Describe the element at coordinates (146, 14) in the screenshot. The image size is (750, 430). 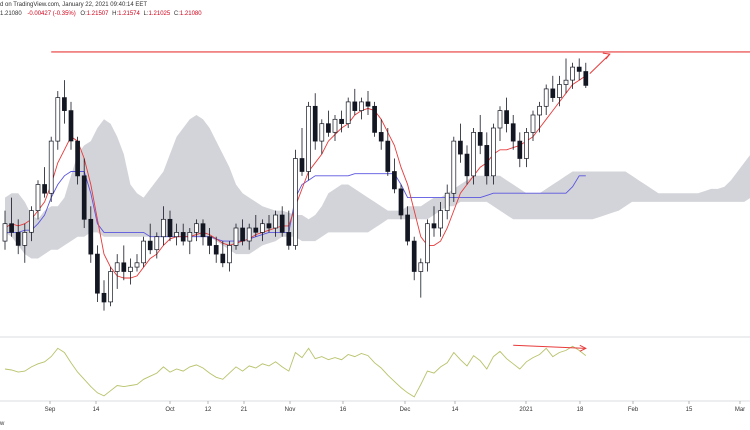
I see `header-low-label: L:` at that location.